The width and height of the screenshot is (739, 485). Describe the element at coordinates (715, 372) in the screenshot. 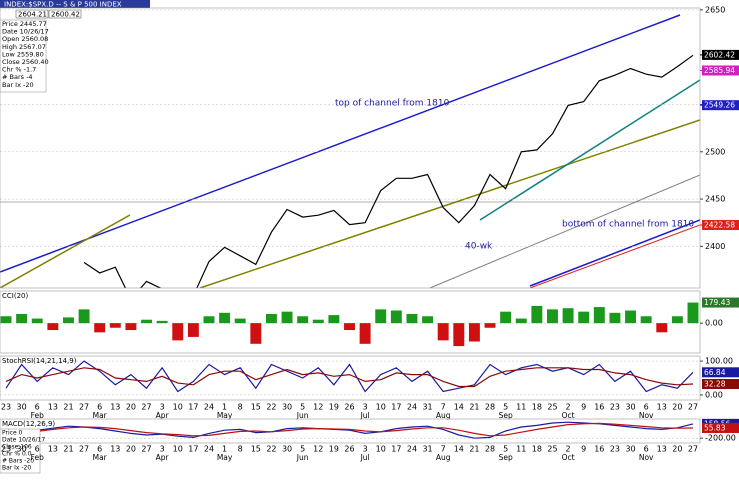

I see `value-label: 66.84` at that location.